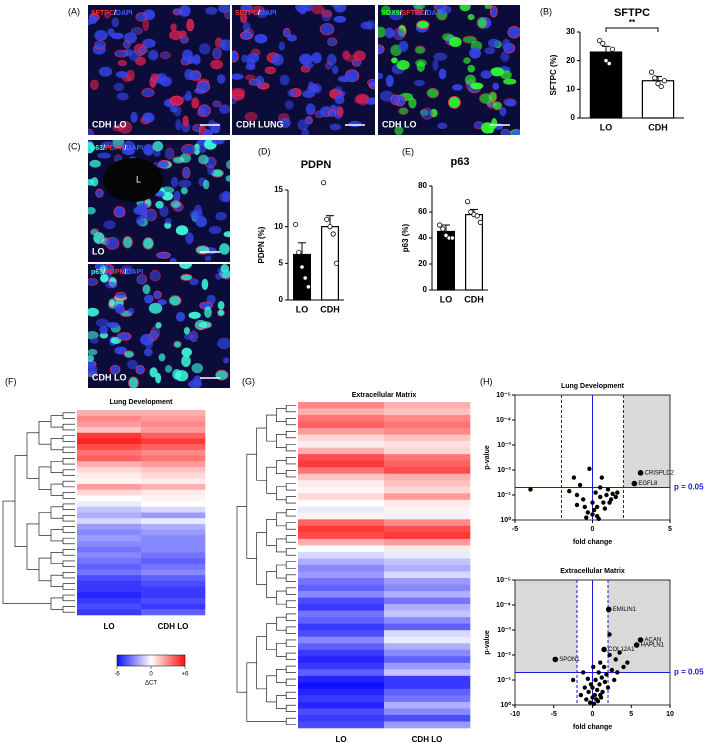  Describe the element at coordinates (592, 542) in the screenshot. I see `x-axis-label: fold change` at that location.